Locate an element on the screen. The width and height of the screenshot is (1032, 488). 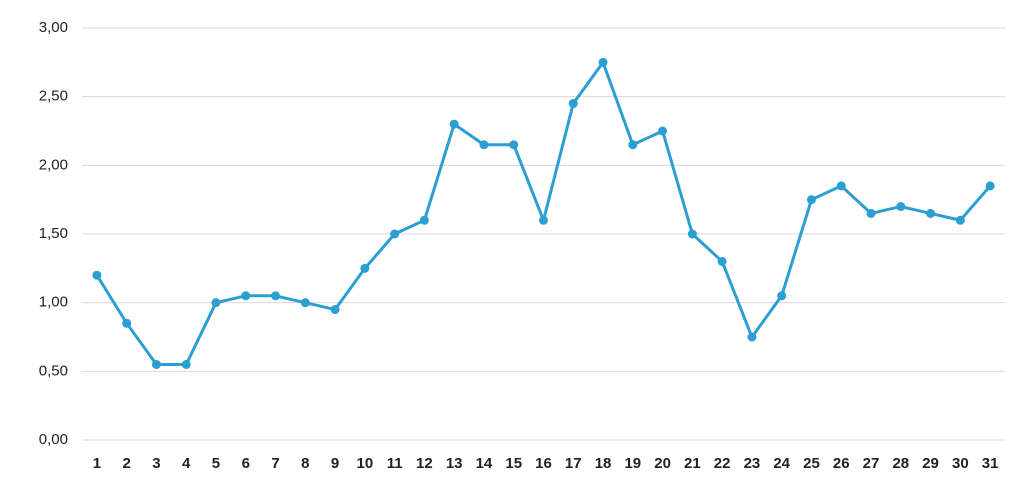
x-tick-label: 4 is located at coordinates (186, 463).